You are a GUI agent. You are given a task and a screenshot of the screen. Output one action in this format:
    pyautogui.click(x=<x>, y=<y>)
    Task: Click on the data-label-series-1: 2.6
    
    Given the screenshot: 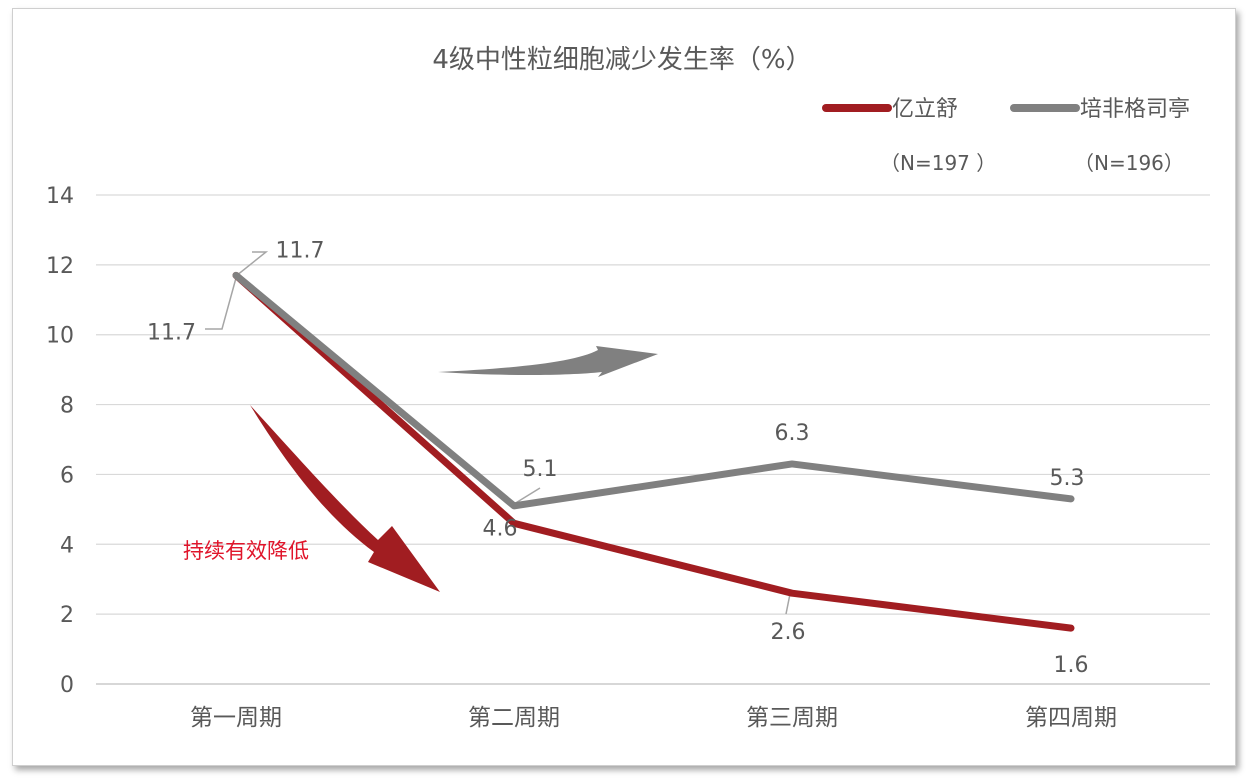 What is the action you would take?
    pyautogui.click(x=788, y=632)
    